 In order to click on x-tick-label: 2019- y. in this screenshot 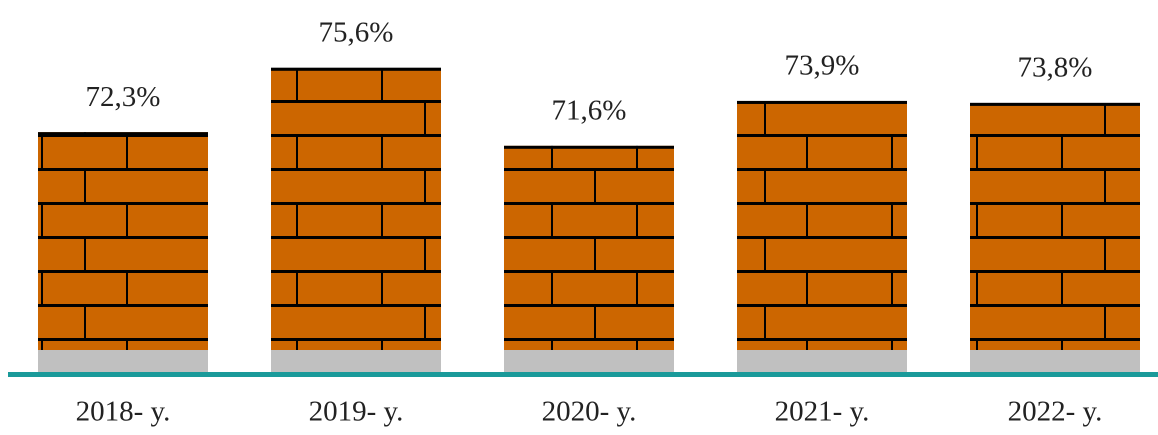, I will do `click(356, 412)`.